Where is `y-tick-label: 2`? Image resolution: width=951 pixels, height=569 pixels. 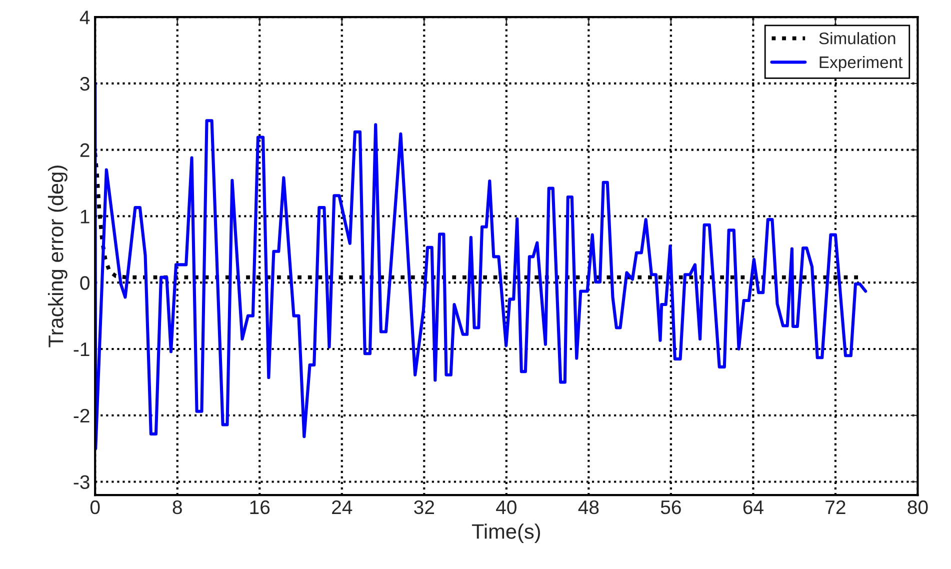 y-tick-label: 2 is located at coordinates (85, 150).